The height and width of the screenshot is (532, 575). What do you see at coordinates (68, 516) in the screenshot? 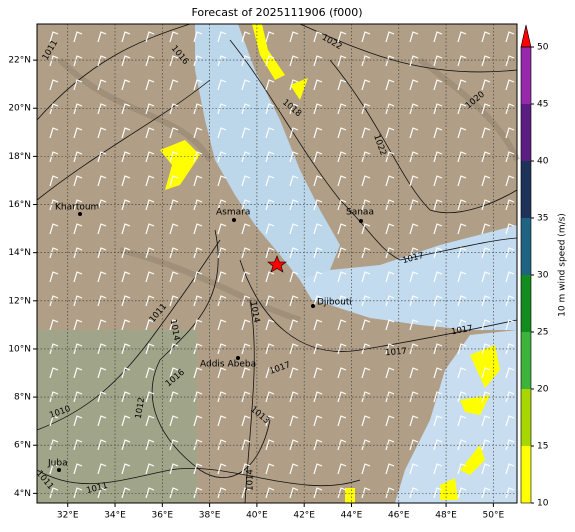
I see `x-tick-label: 32°E` at bounding box center [68, 516].